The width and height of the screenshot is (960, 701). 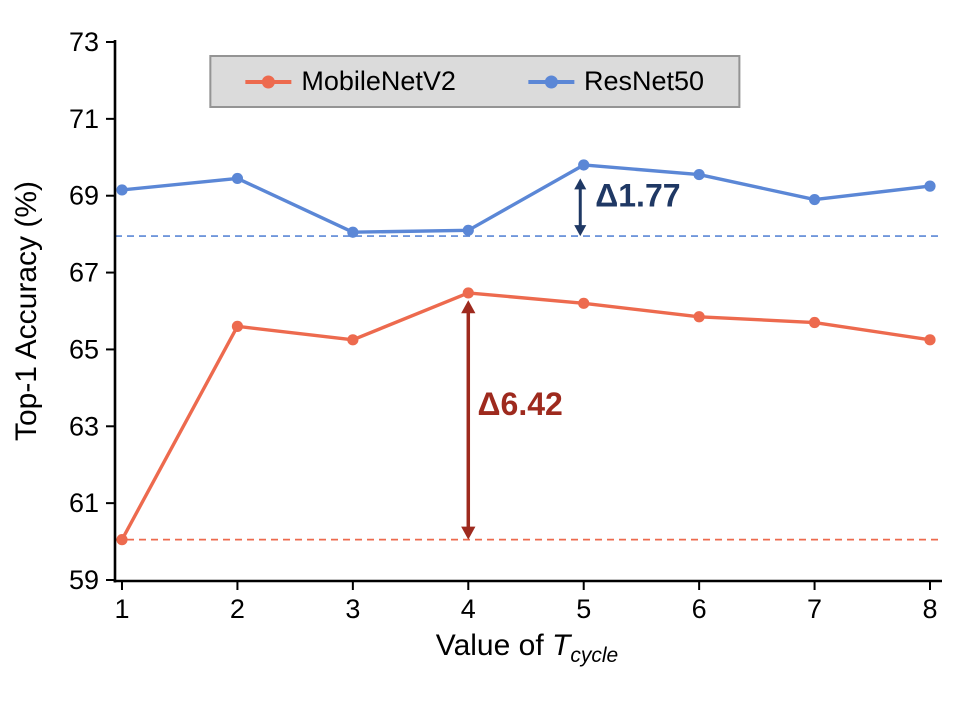 What do you see at coordinates (550, 81) in the screenshot?
I see `resnet50-marker-icon` at bounding box center [550, 81].